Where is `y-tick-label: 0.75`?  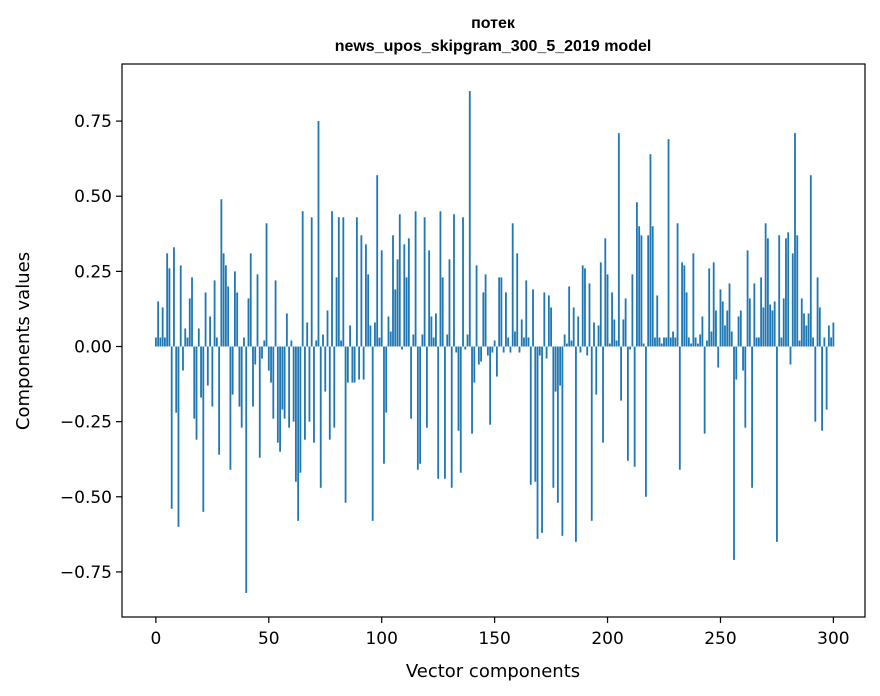 y-tick-label: 0.75 is located at coordinates (93, 122).